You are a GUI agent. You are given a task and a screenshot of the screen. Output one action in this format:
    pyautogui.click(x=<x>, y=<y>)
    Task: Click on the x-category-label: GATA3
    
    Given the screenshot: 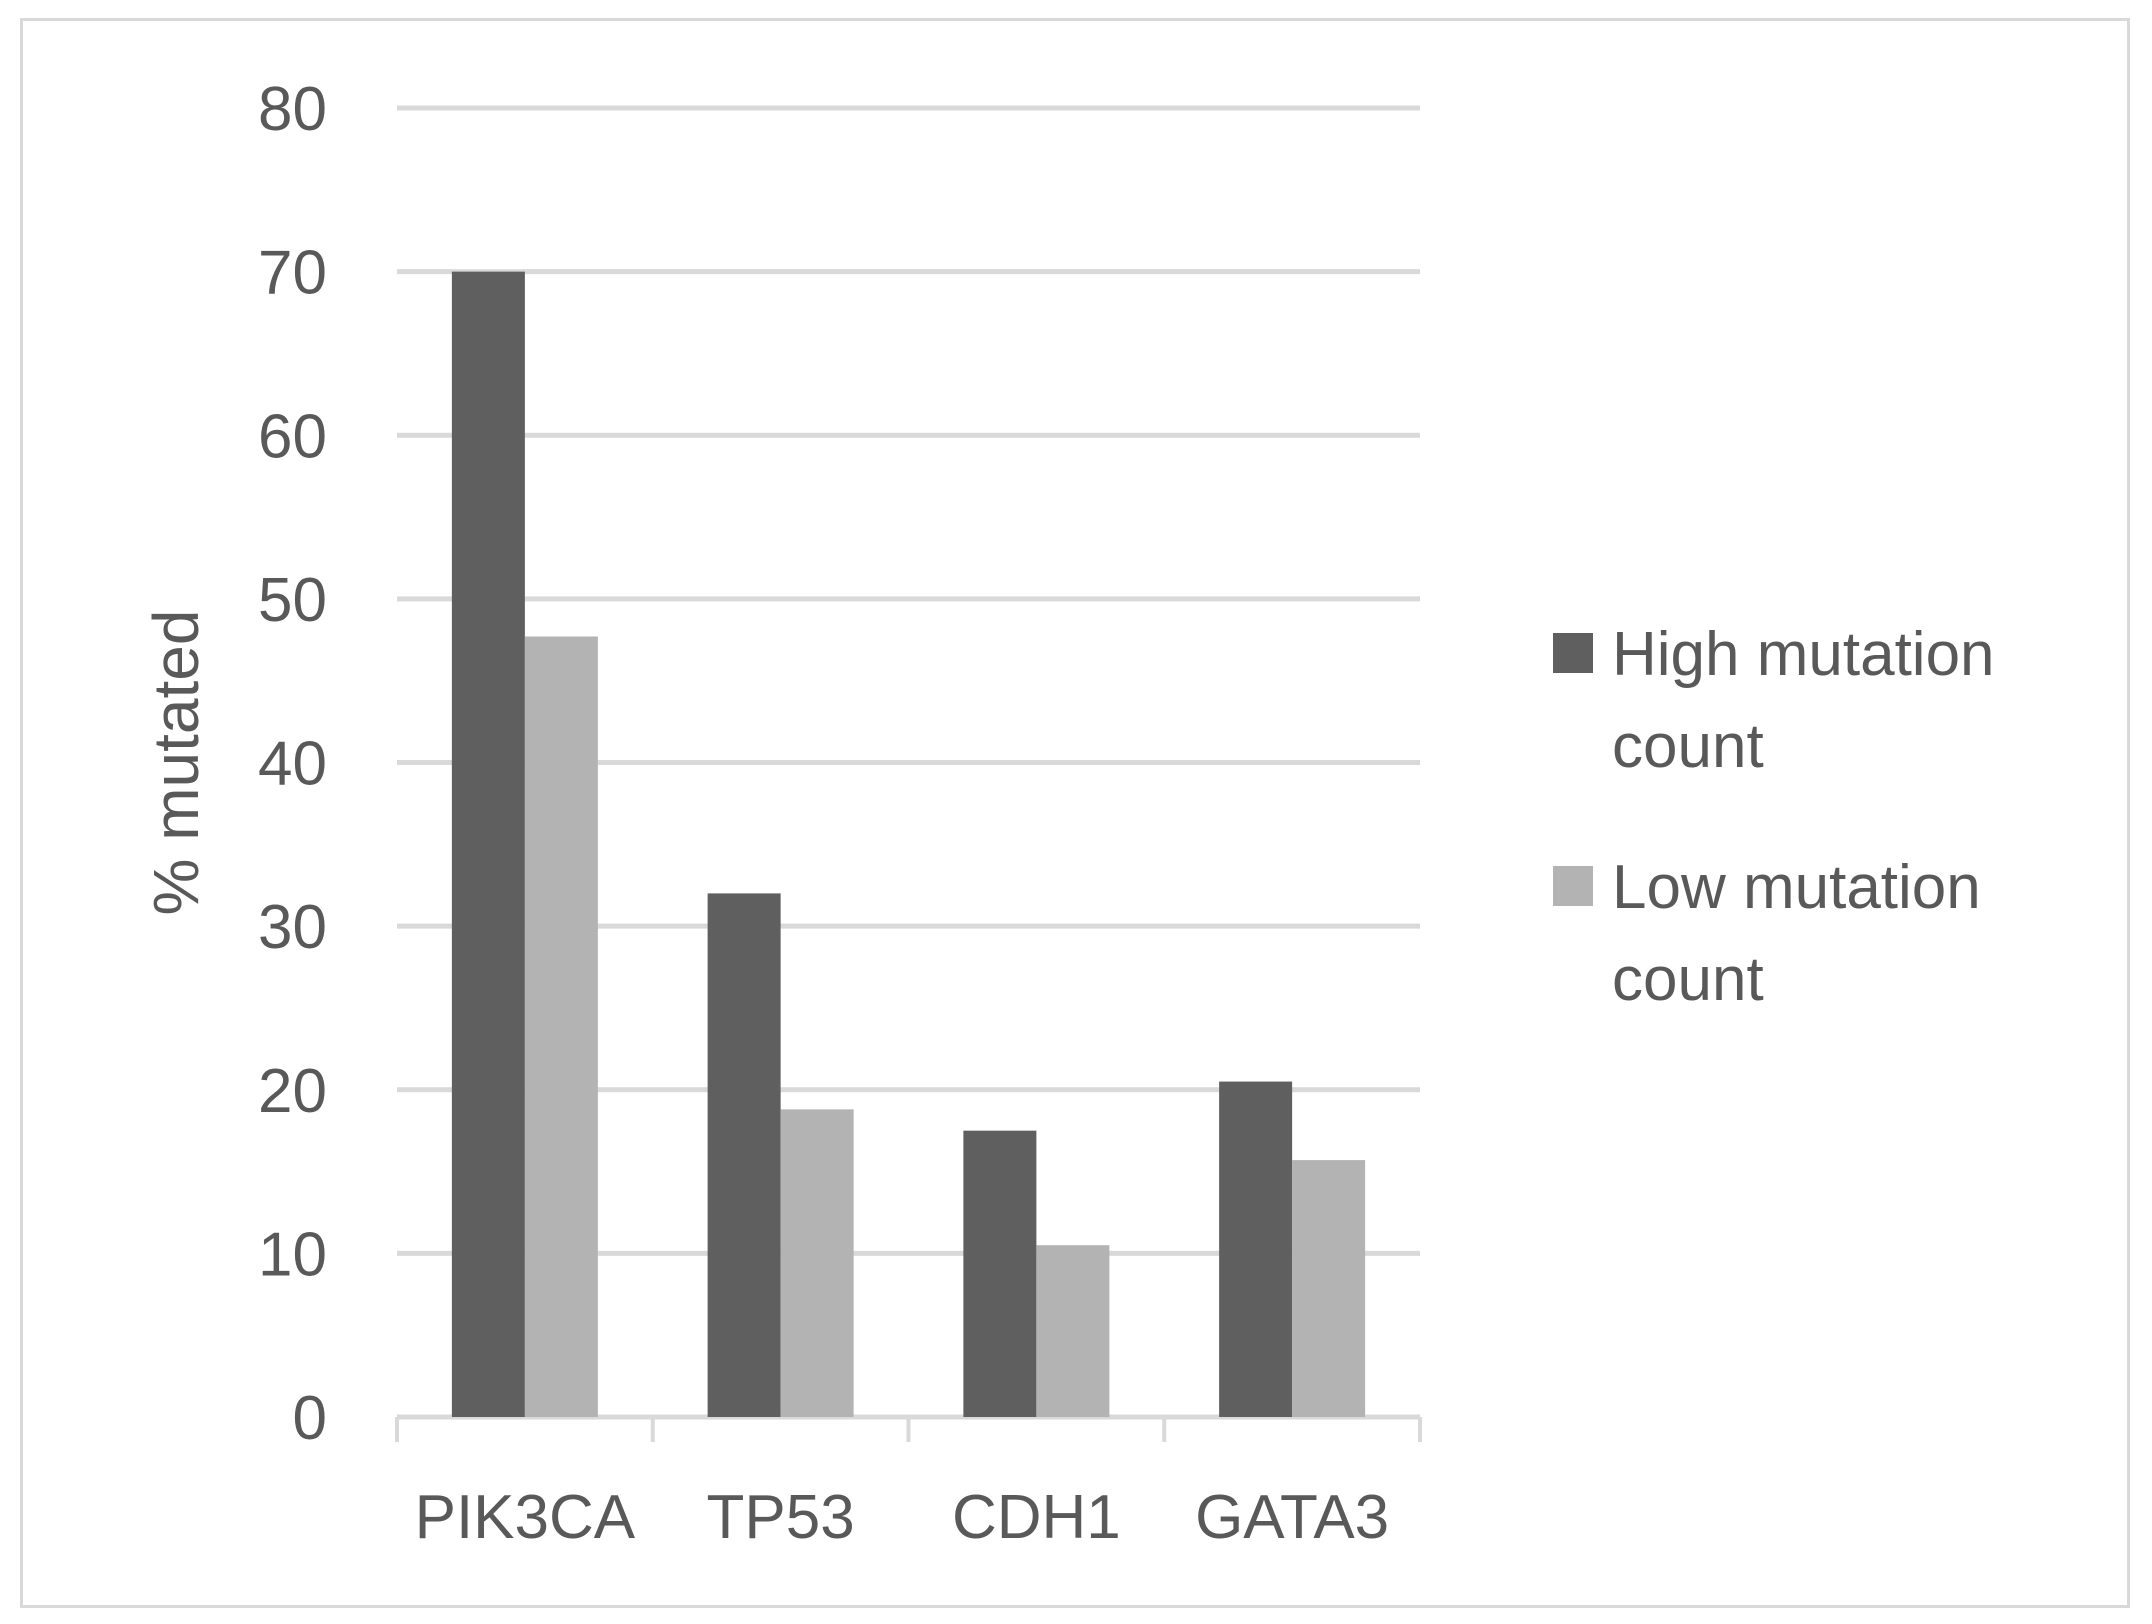 What is the action you would take?
    pyautogui.click(x=1292, y=1517)
    